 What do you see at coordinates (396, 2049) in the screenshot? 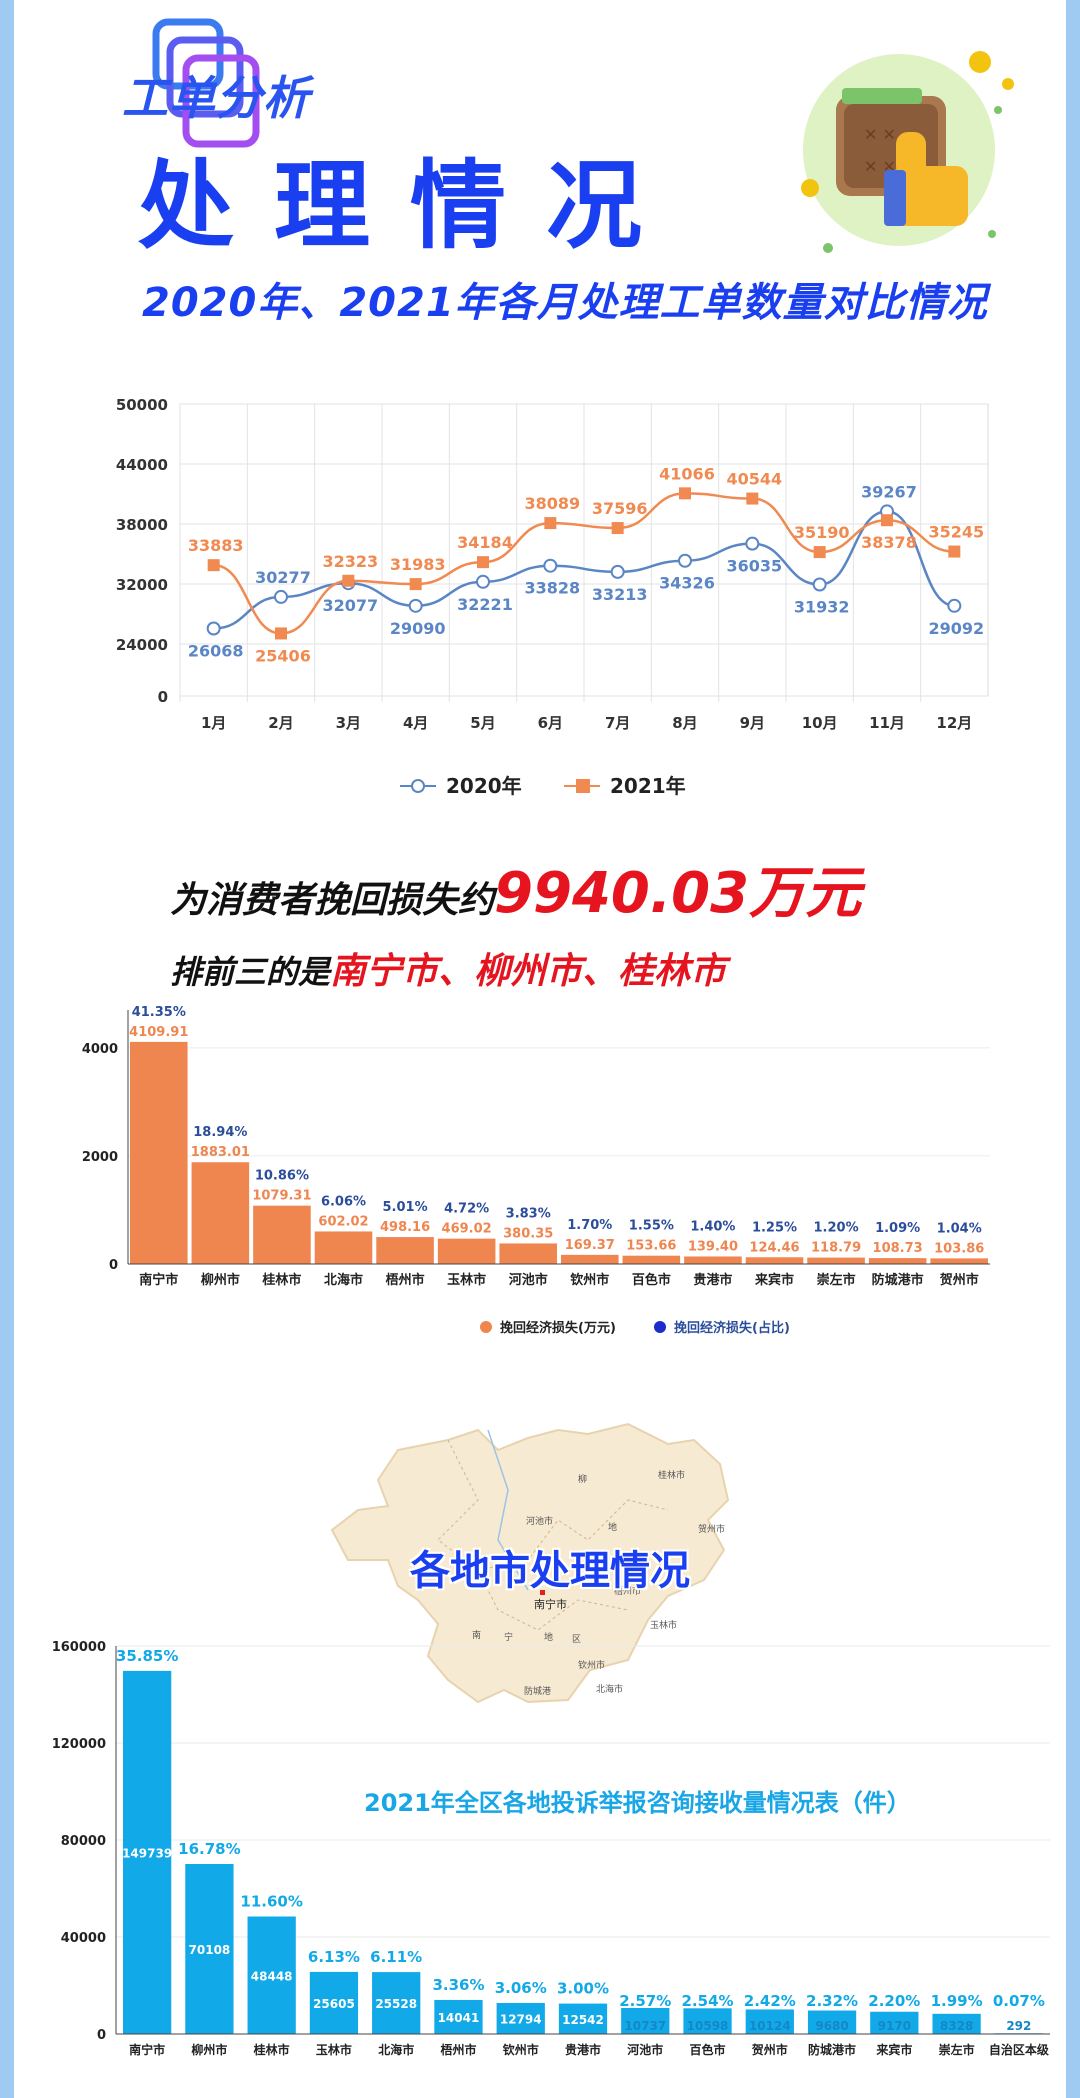
I see `x-tick-label: 北海市` at bounding box center [396, 2049].